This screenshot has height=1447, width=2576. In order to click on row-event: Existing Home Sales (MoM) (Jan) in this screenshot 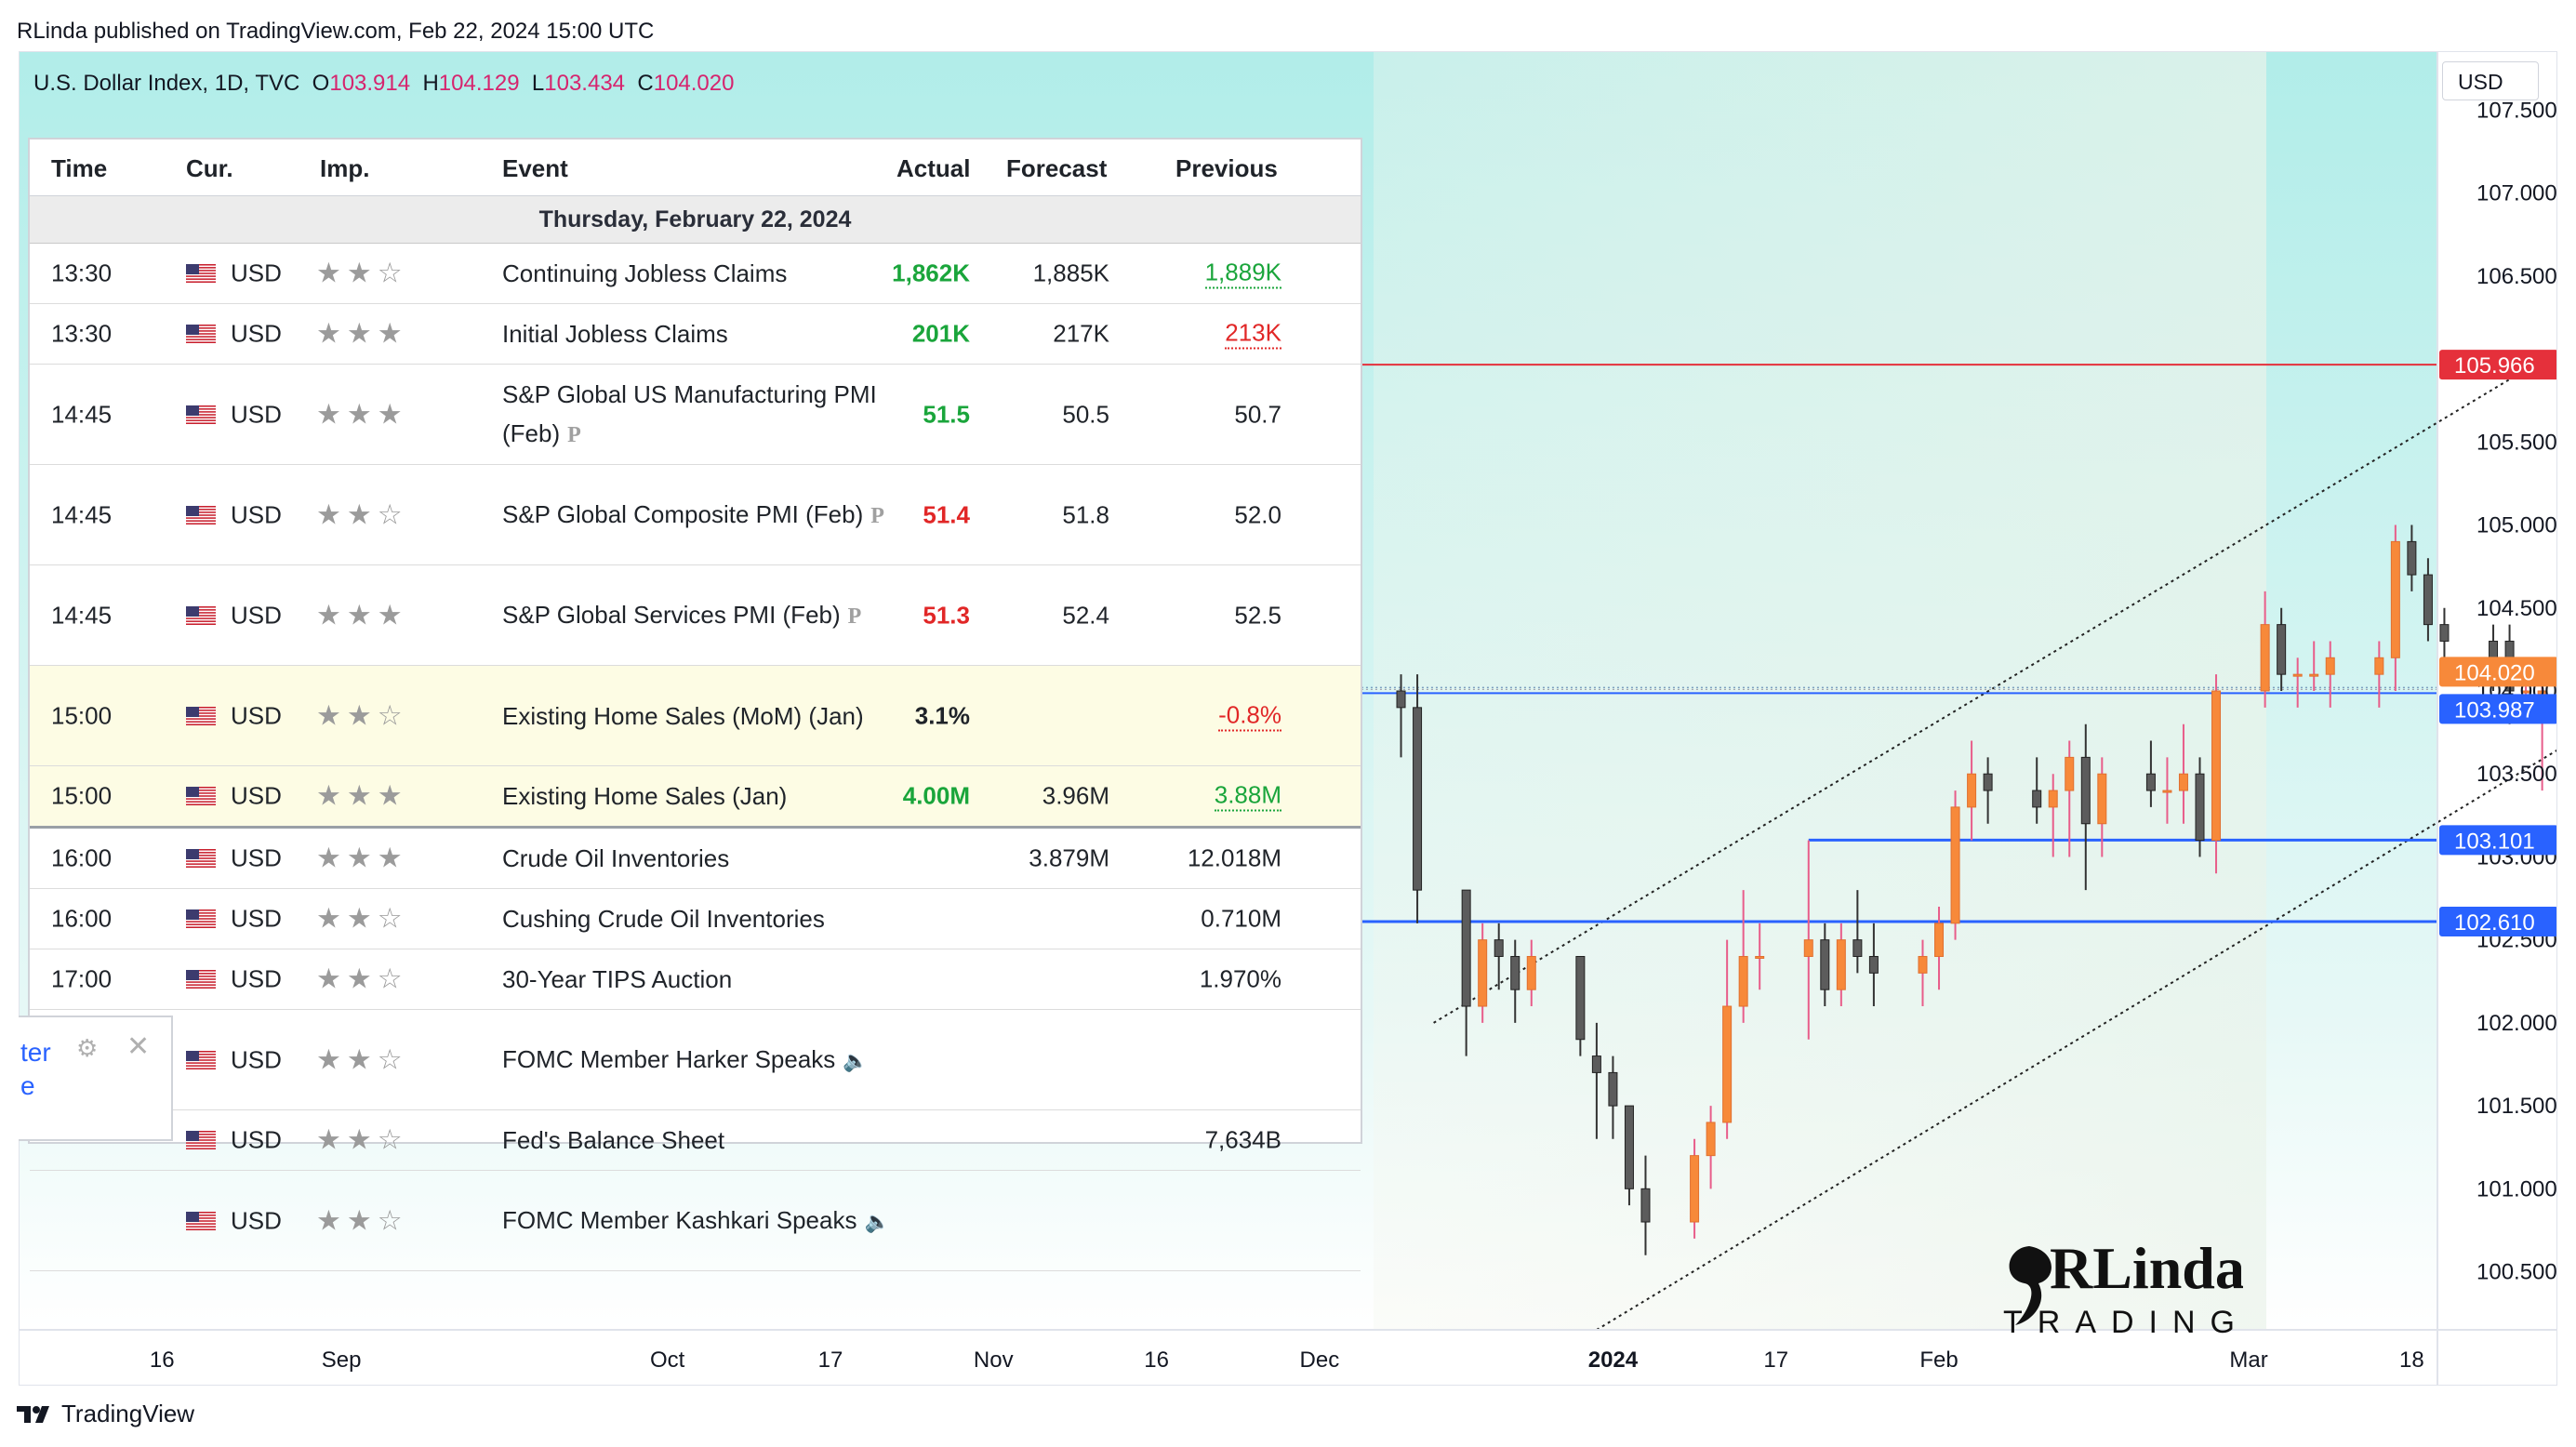, I will do `click(697, 717)`.